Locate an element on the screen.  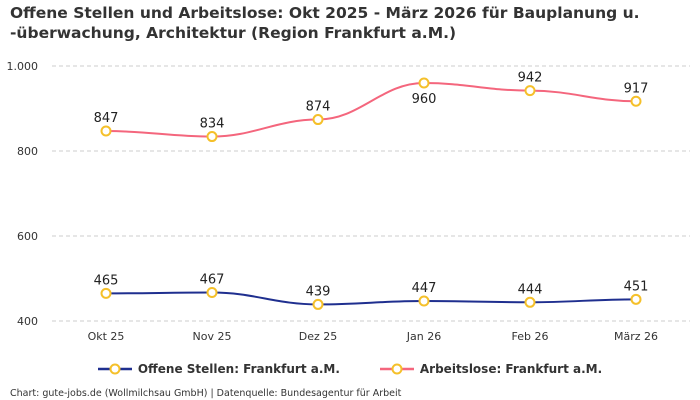
data-label: 942 is located at coordinates (530, 78).